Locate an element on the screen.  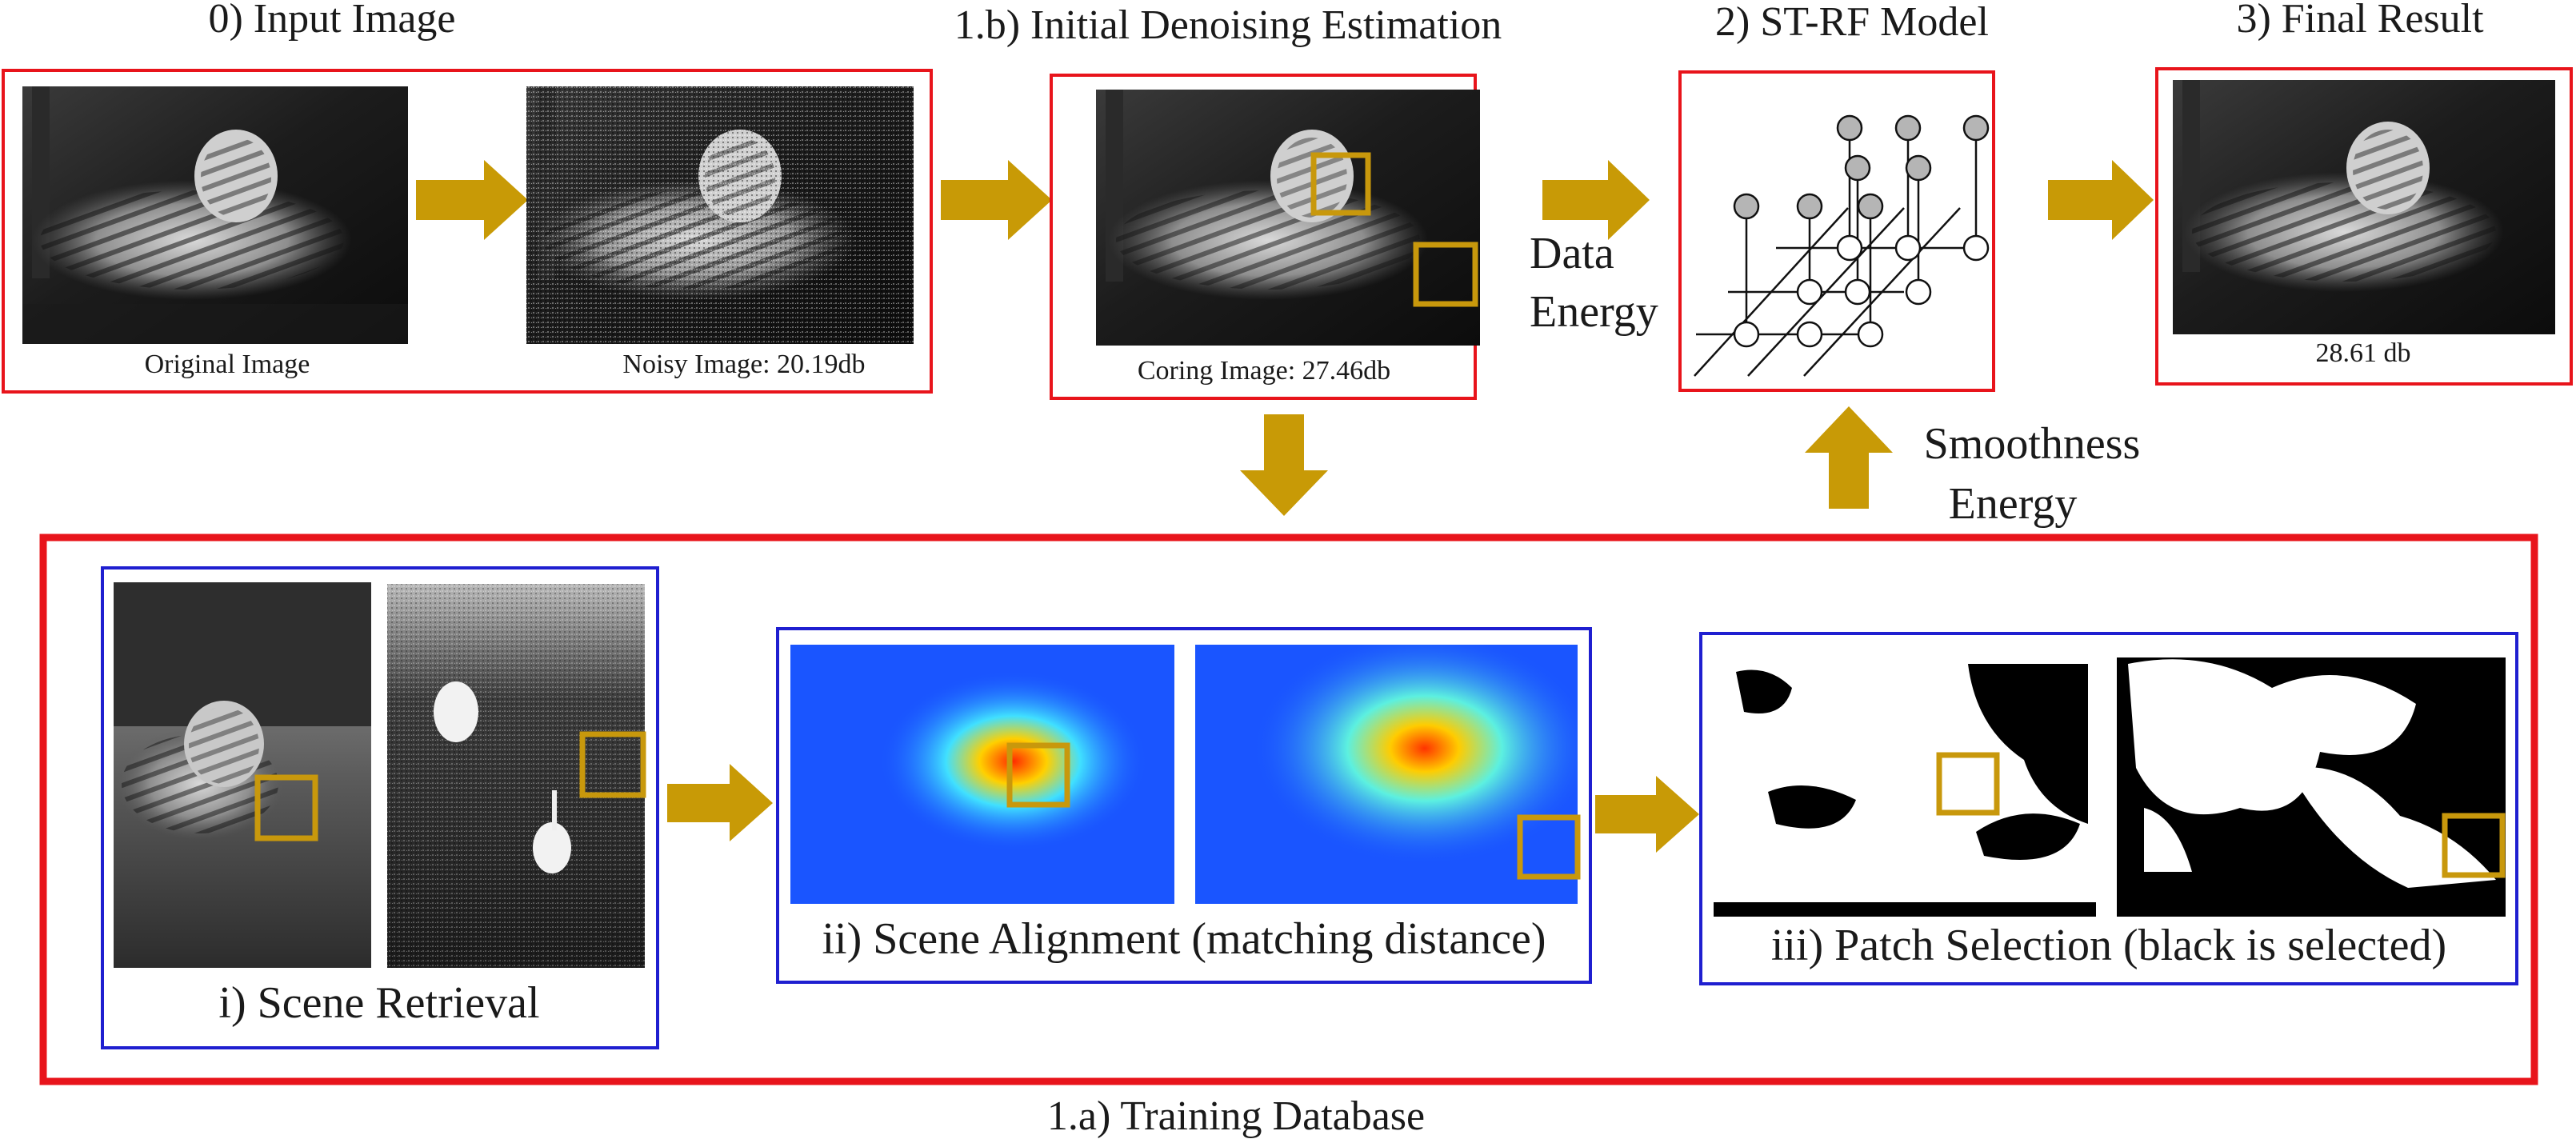
original-image is located at coordinates (215, 215).